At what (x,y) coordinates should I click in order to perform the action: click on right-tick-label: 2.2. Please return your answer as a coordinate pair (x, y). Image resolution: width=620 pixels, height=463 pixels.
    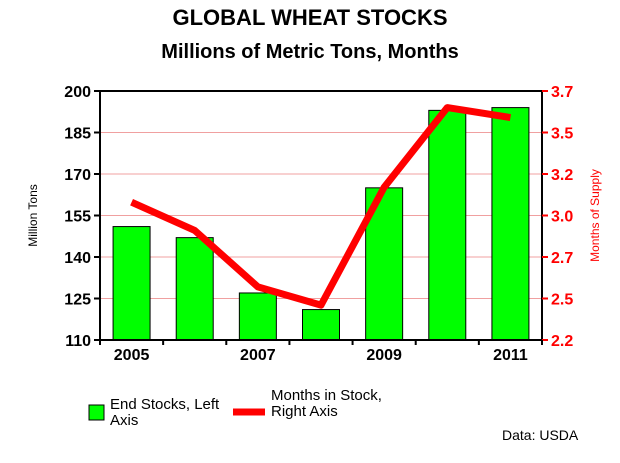
    Looking at the image, I should click on (562, 341).